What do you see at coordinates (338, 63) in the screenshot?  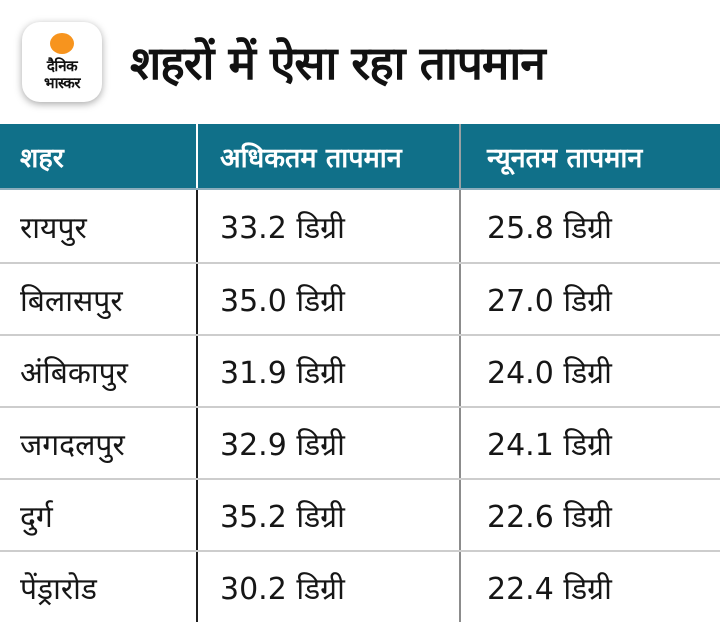 I see `page-title: शहरों में ऐसा रहा तापमान` at bounding box center [338, 63].